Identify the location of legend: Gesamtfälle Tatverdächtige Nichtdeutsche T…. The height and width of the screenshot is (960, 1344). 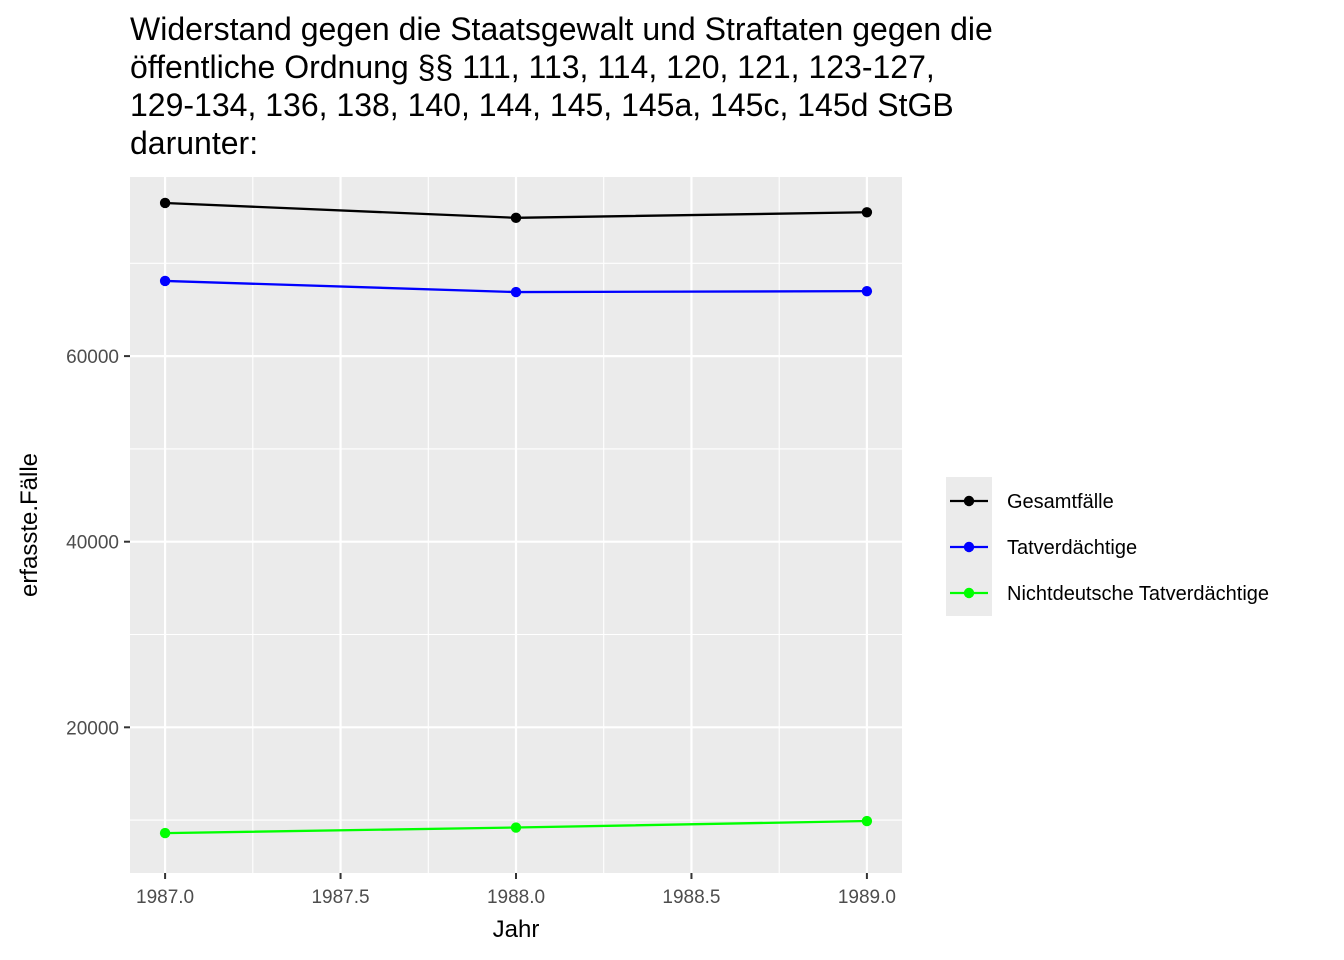
(1107, 546).